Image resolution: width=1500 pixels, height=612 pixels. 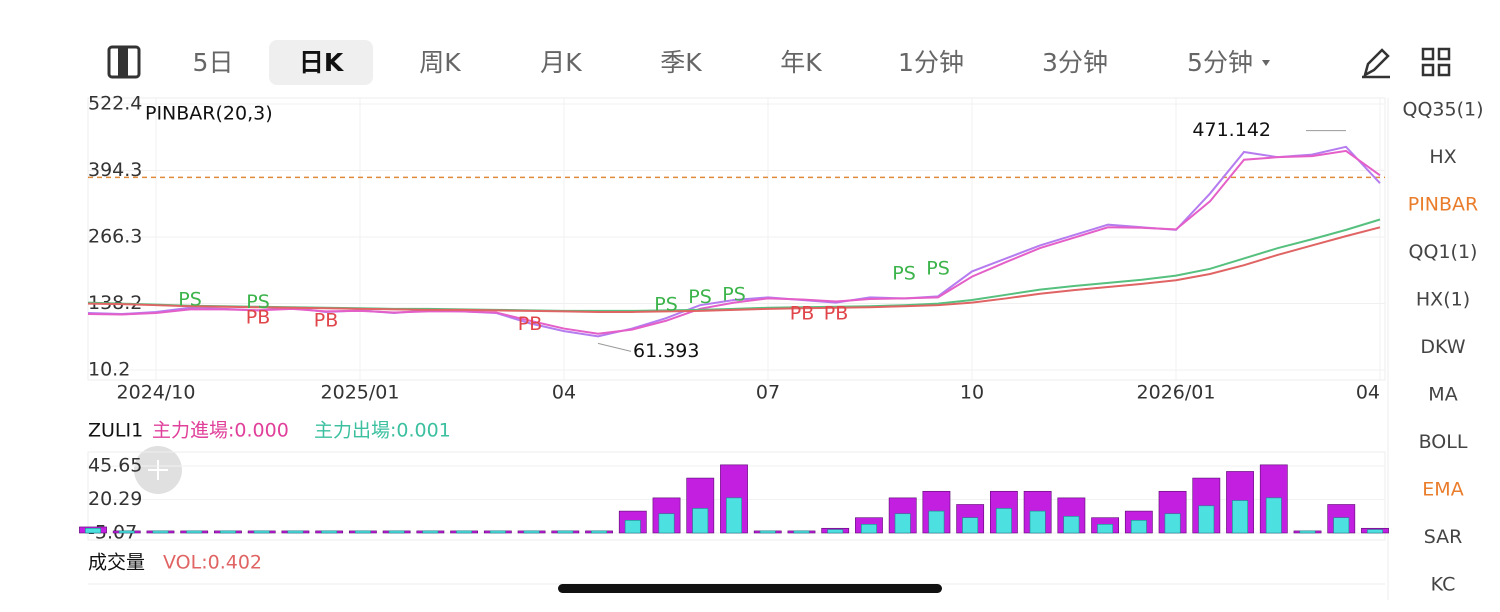 What do you see at coordinates (1075, 62) in the screenshot?
I see `tab: 3分钟` at bounding box center [1075, 62].